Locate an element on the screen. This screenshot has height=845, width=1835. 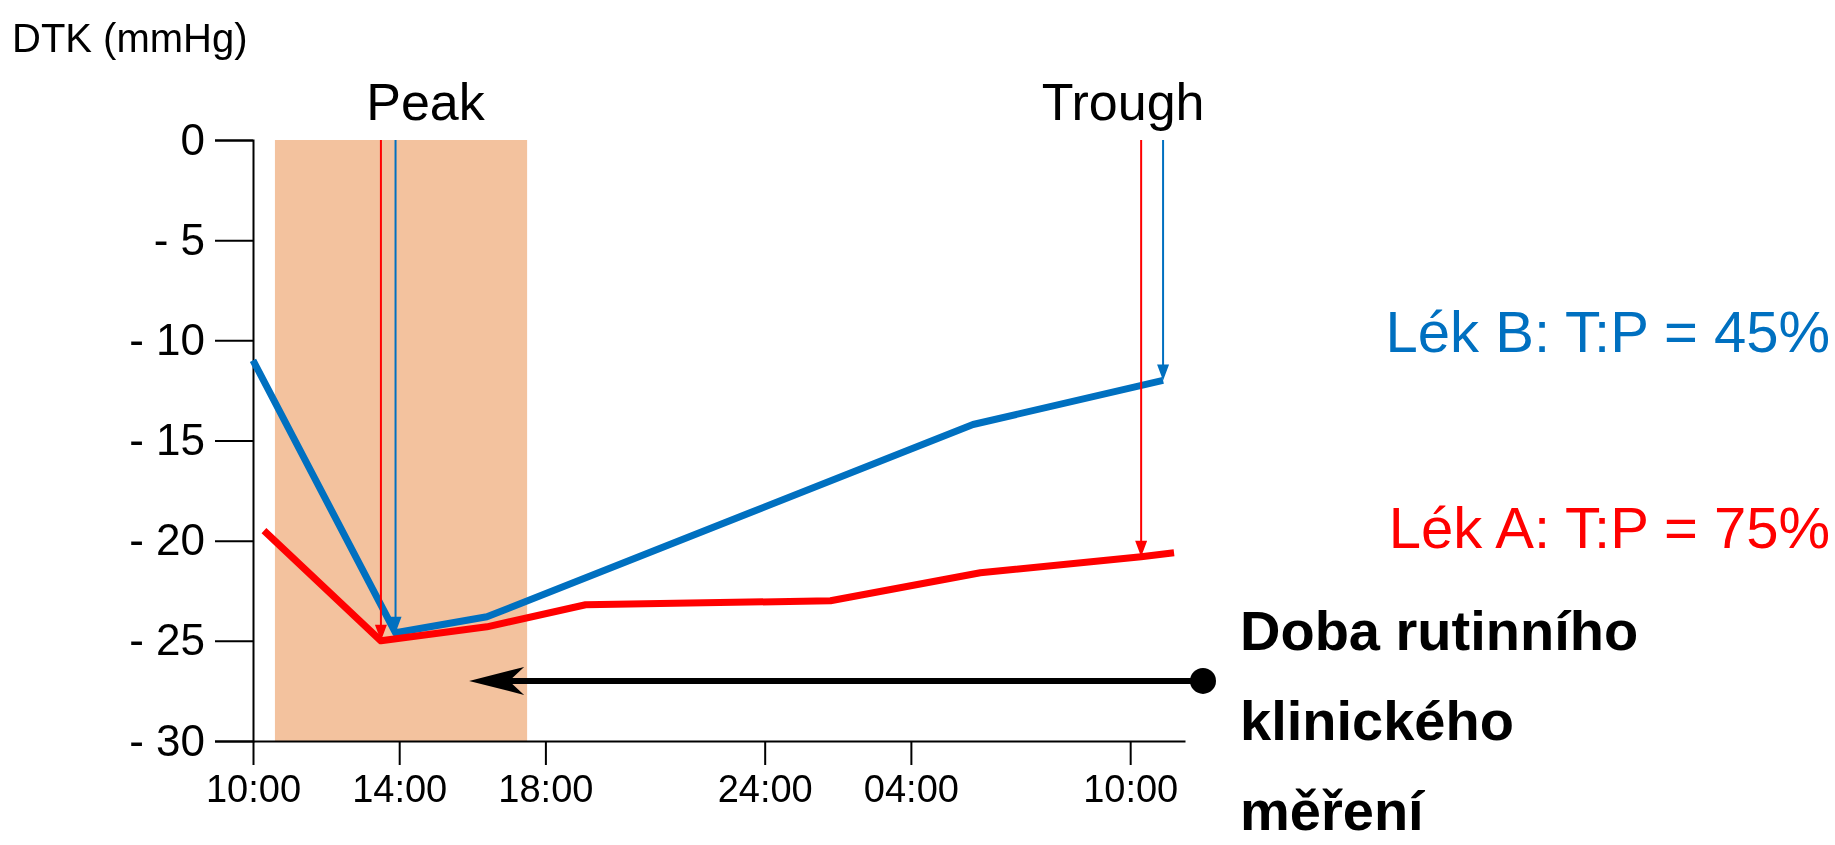
x-tick-label: 14:00 is located at coordinates (400, 788).